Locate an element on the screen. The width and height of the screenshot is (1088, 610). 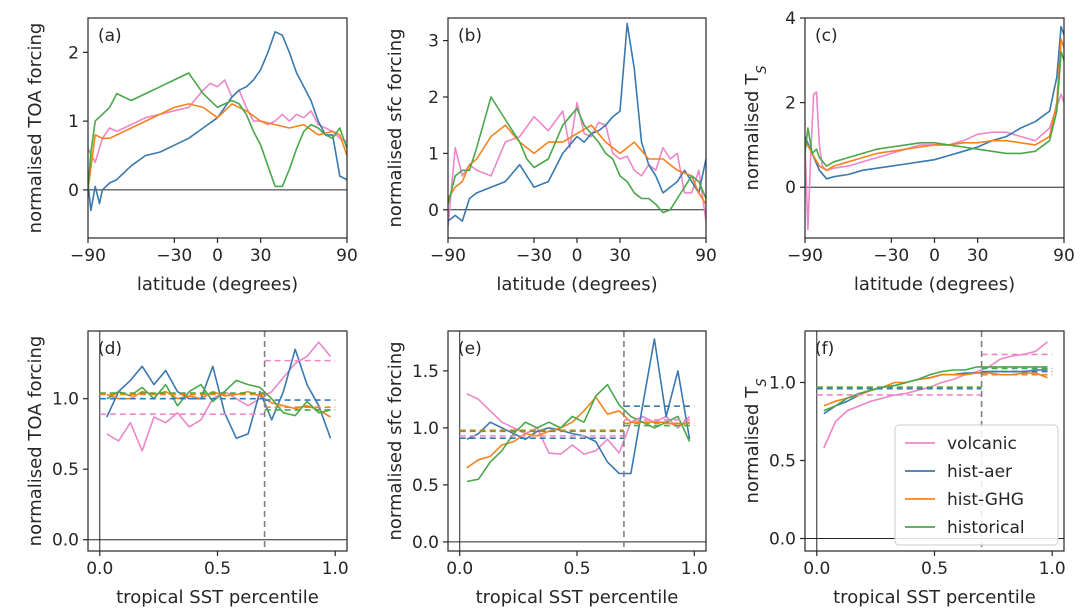
legend-label-hist-aer: hist-aer is located at coordinates (979, 472).